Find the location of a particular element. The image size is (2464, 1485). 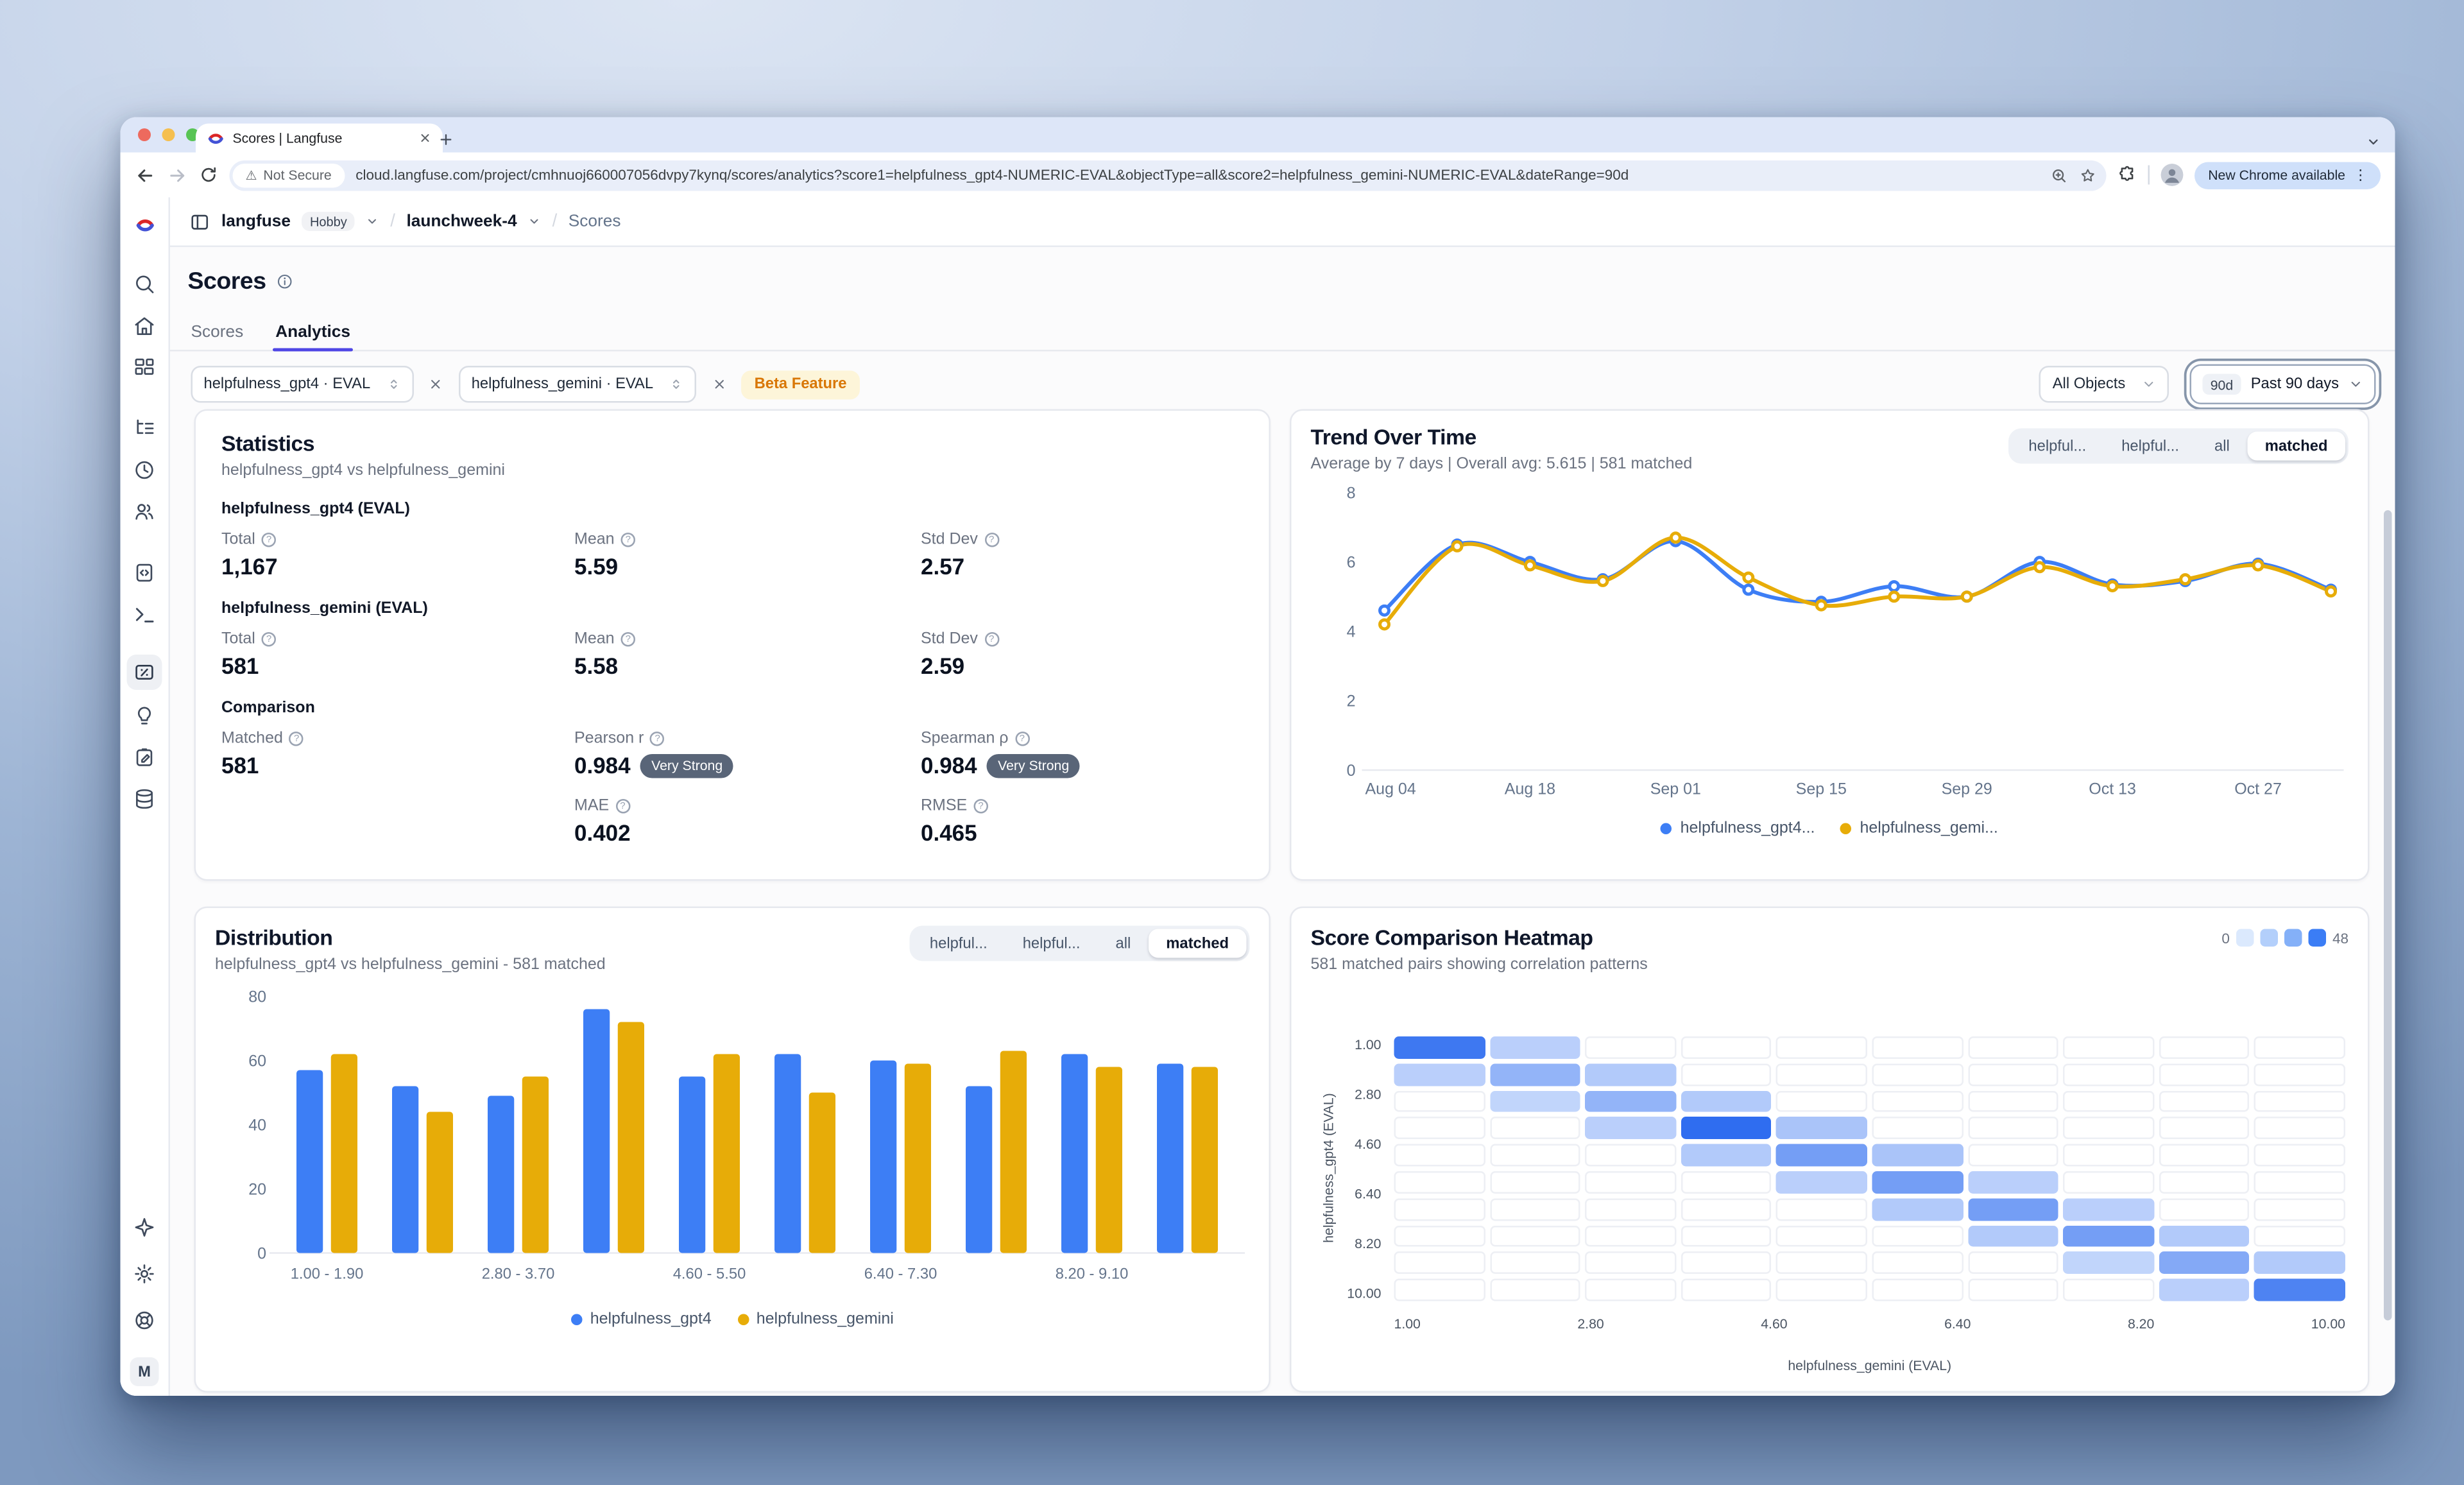

sidebar-item-whats-new is located at coordinates (145, 1227).